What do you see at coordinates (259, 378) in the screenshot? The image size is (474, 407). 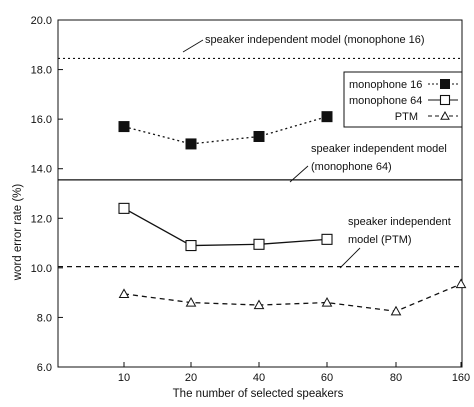 I see `x-tick-label: 40` at bounding box center [259, 378].